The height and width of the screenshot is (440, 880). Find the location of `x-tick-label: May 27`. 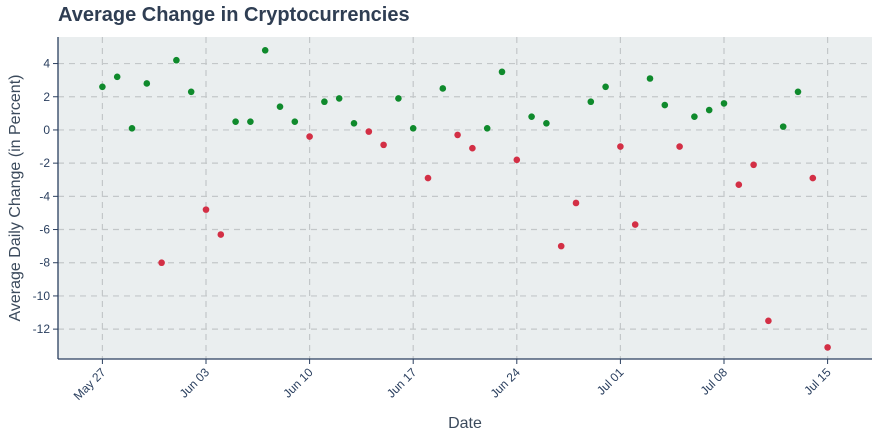

x-tick-label: May 27 is located at coordinates (90, 384).